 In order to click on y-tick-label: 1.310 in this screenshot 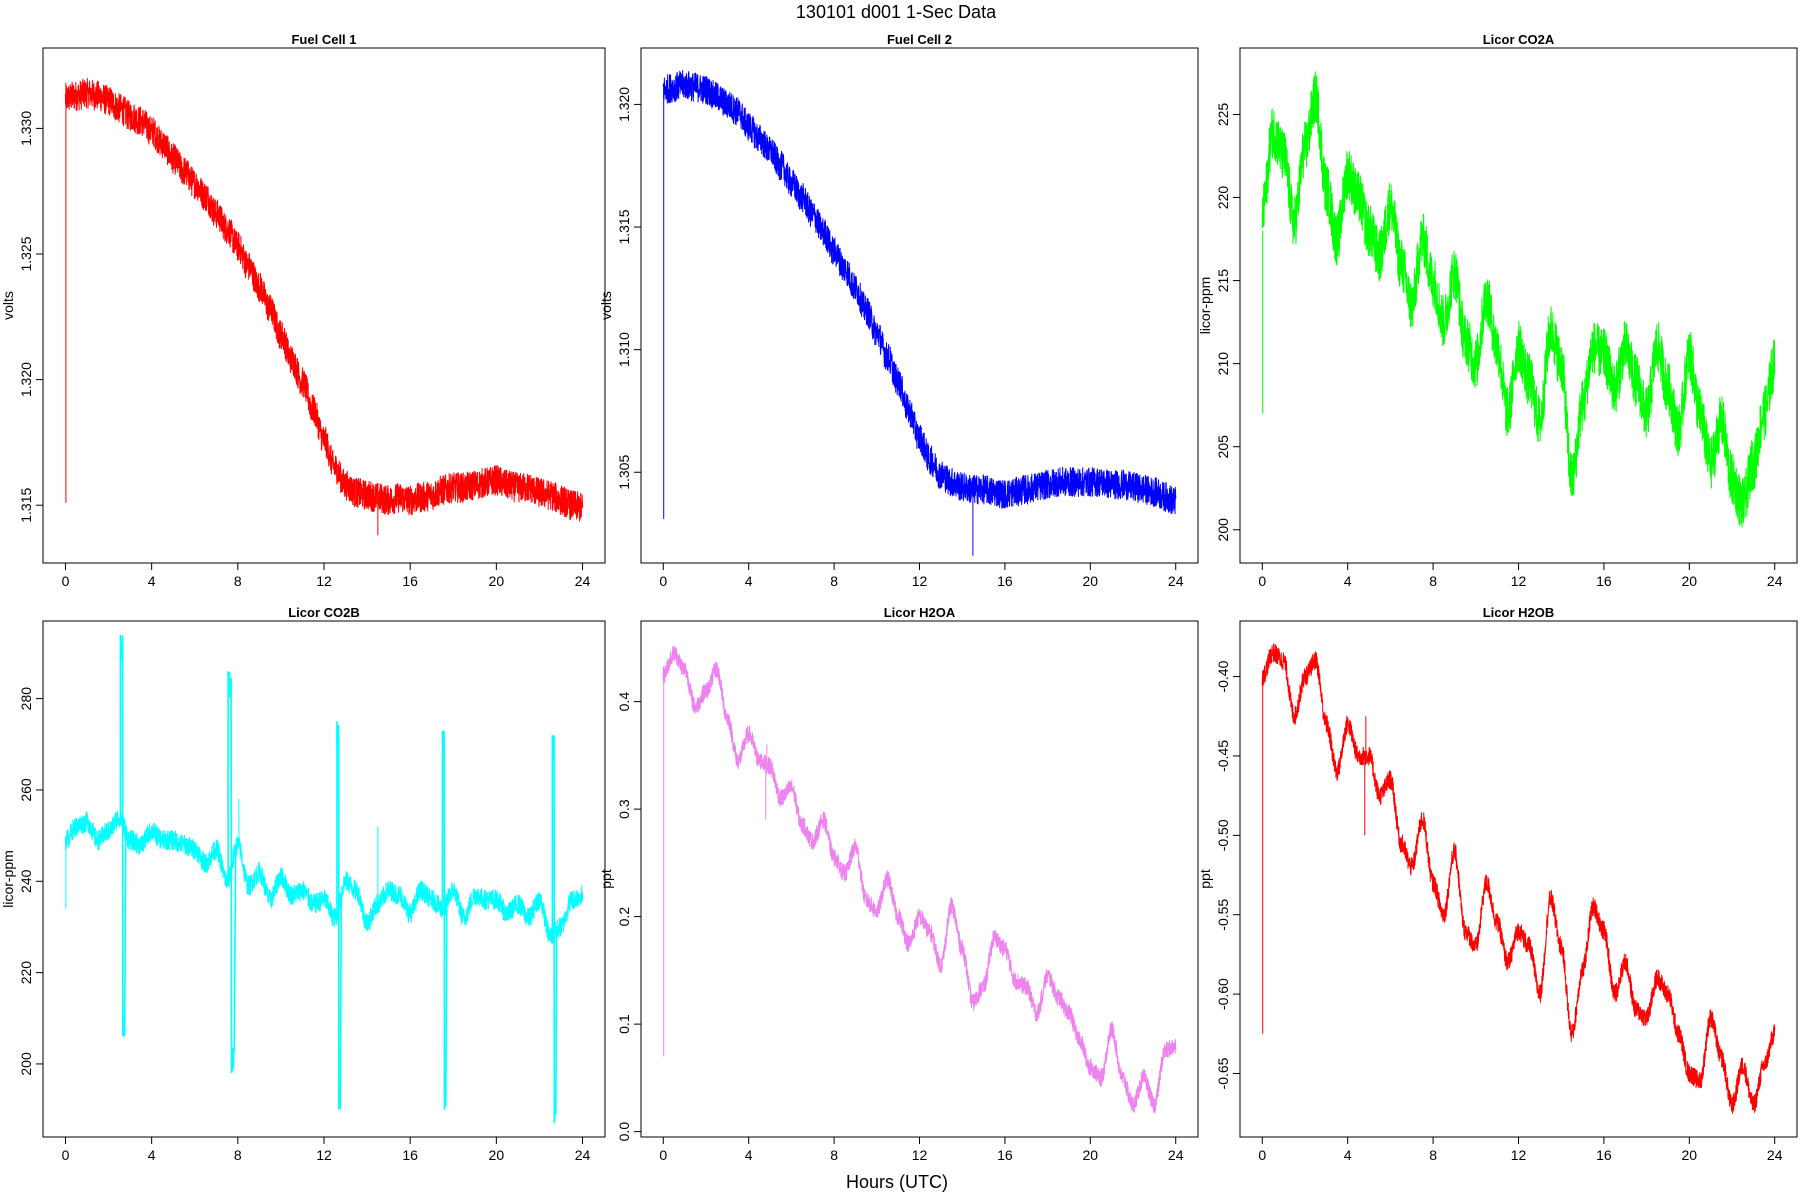, I will do `click(624, 349)`.